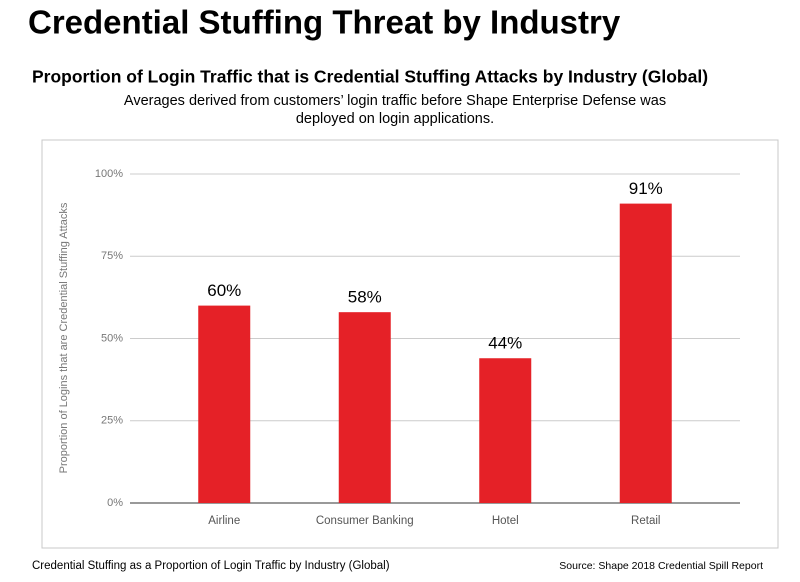 Image resolution: width=800 pixels, height=582 pixels. Describe the element at coordinates (112, 338) in the screenshot. I see `y-tick-label: 50%` at that location.